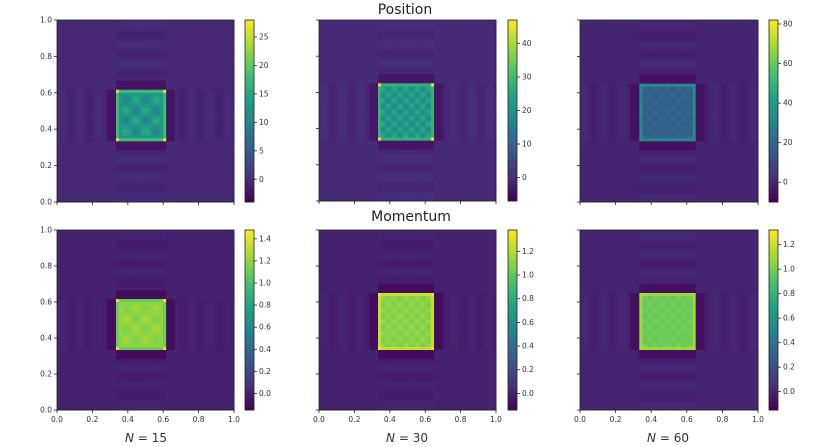  Describe the element at coordinates (146, 438) in the screenshot. I see `column-label-n15: N = 15` at that location.